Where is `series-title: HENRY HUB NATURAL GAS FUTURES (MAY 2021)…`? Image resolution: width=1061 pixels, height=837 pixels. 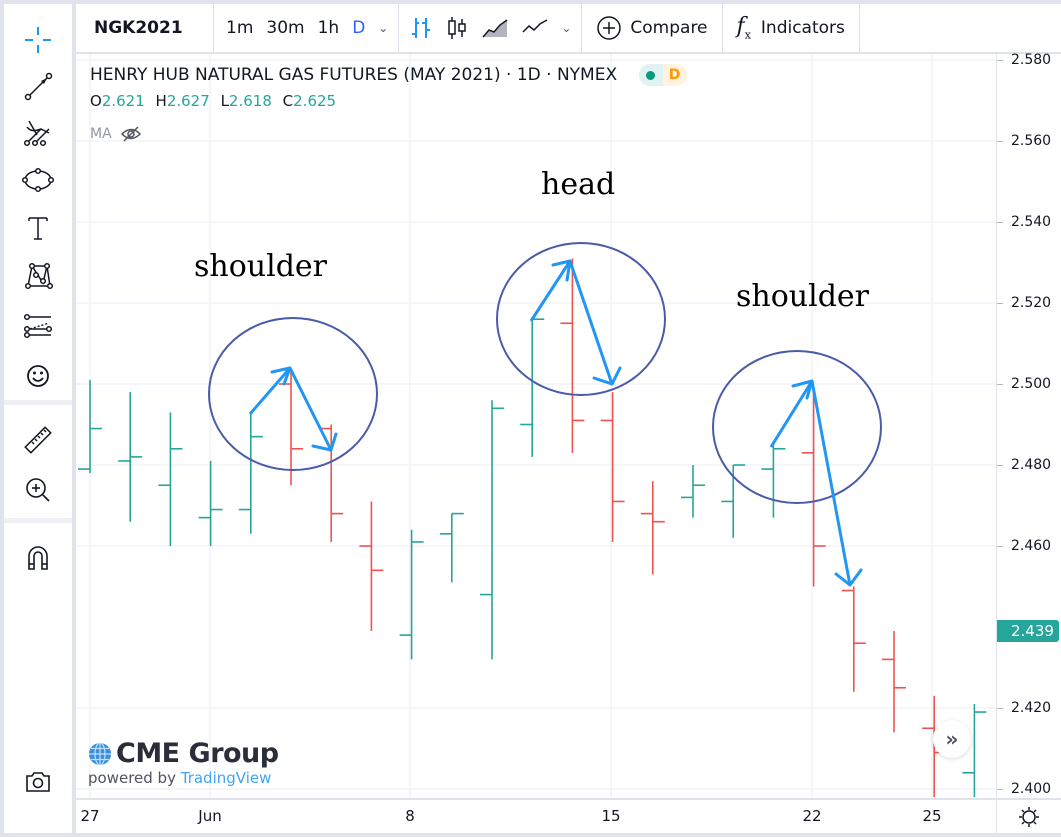 series-title: HENRY HUB NATURAL GAS FUTURES (MAY 2021)… is located at coordinates (354, 75).